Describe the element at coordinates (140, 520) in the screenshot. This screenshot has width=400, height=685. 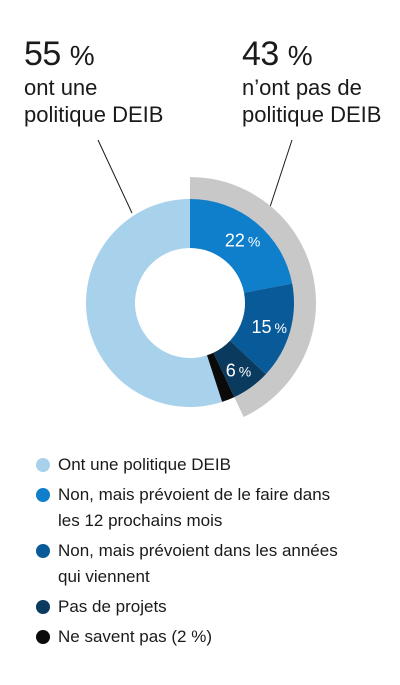
I see `legend-label-plan-12-months-line2: les 12 prochains mois` at that location.